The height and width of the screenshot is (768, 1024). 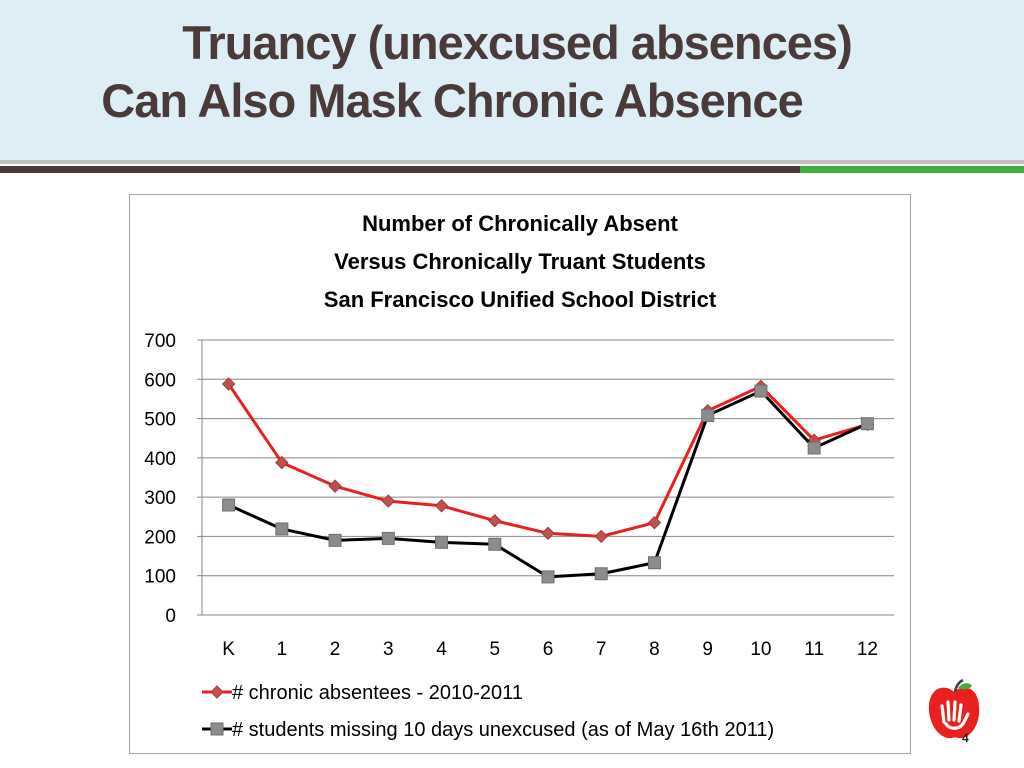 What do you see at coordinates (228, 384) in the screenshot?
I see `series-1-point-K` at bounding box center [228, 384].